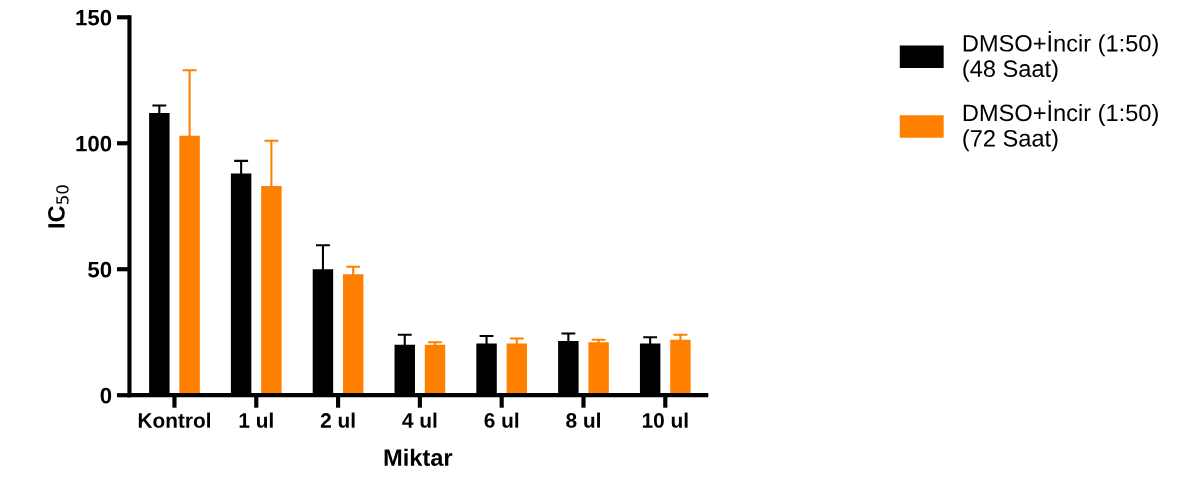 This screenshot has width=1177, height=494. I want to click on x-tick-label: Kontrol, so click(174, 420).